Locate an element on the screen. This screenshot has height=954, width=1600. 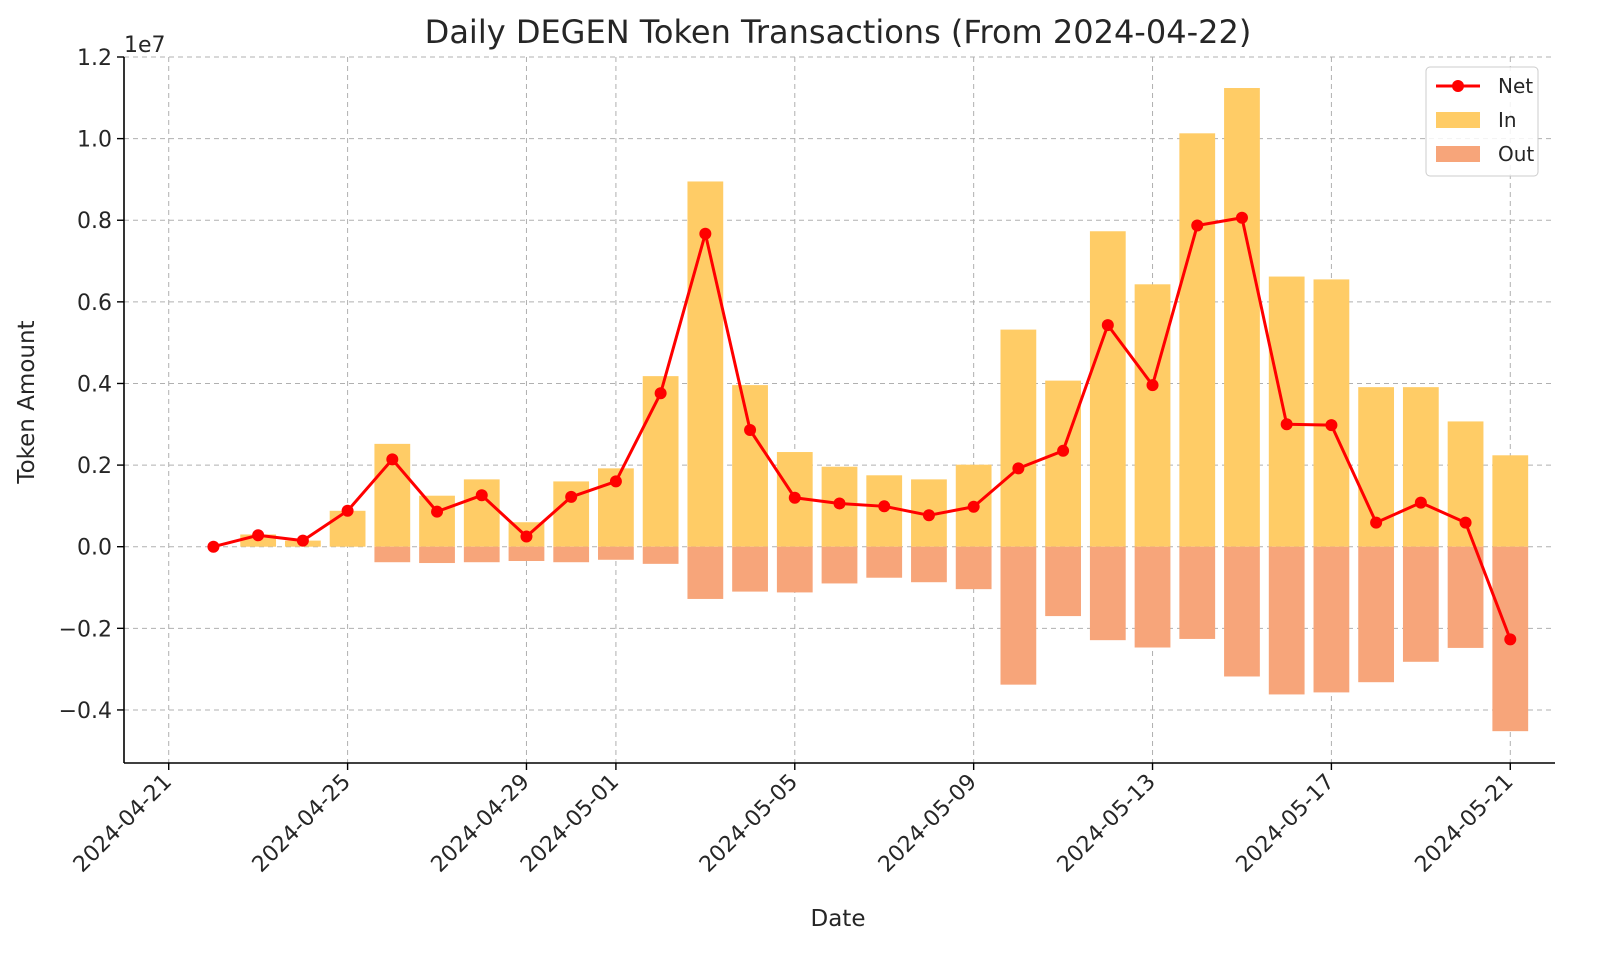
legend-out-label: Out is located at coordinates (1516, 154).